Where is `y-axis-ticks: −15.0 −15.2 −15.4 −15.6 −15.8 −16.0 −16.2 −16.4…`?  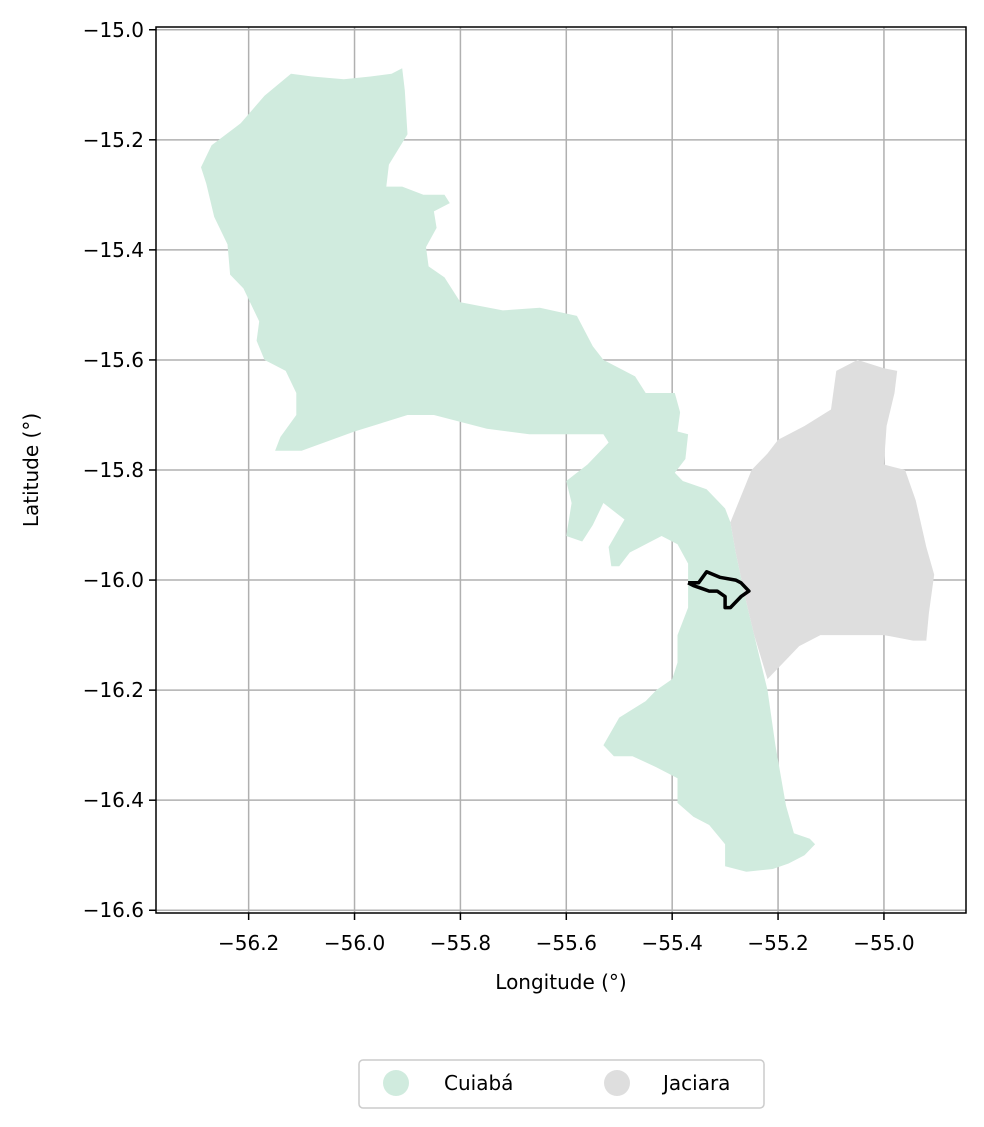 y-axis-ticks: −15.0 −15.2 −15.4 −15.6 −15.8 −16.0 −16.2 −16.4… is located at coordinates (119, 470).